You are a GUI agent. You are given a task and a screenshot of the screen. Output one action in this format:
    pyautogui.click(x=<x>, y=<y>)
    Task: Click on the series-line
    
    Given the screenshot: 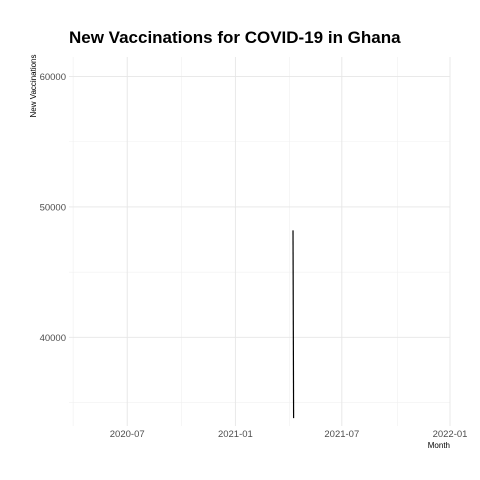 What is the action you would take?
    pyautogui.click(x=293, y=324)
    